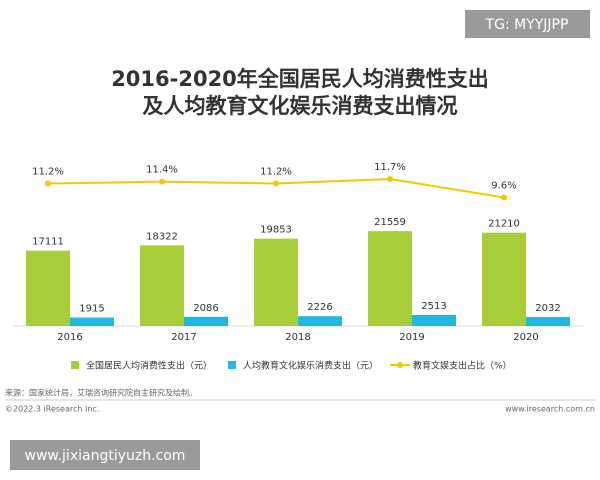  What do you see at coordinates (462, 366) in the screenshot?
I see `legend-label: 教育文娱支出占比（%）` at bounding box center [462, 366].